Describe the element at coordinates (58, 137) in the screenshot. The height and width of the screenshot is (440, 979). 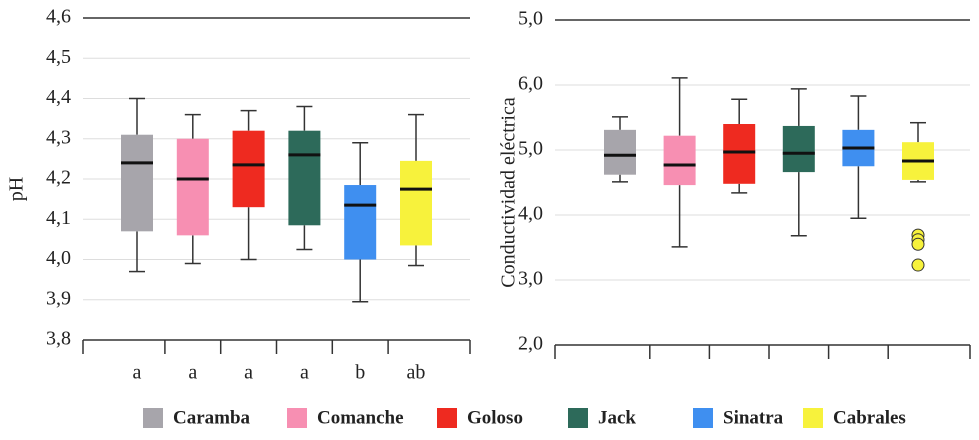
I see `y-tick-label: 4,3` at that location.